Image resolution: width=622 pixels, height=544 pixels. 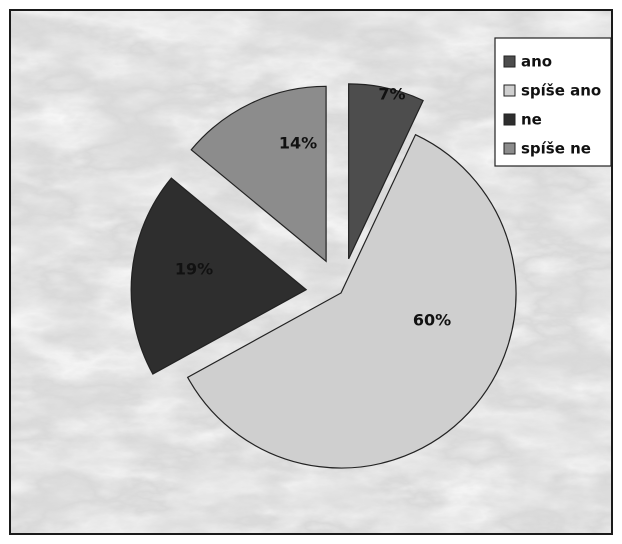 I want to click on legend: ano spíše ano ne spíše ne, so click(x=552, y=102).